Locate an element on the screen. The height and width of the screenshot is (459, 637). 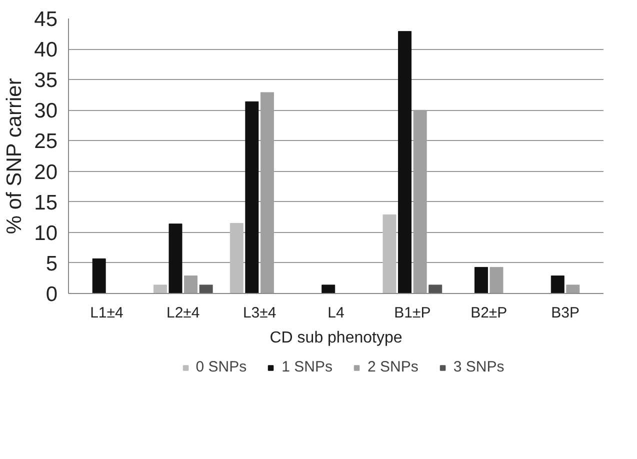
x-tick-label: B2±P is located at coordinates (489, 313).